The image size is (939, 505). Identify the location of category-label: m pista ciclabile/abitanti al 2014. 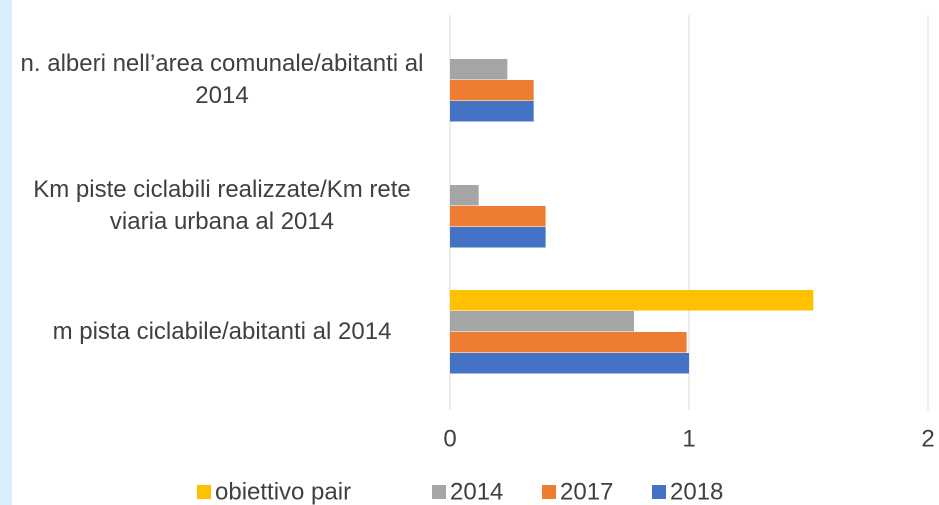
(222, 331).